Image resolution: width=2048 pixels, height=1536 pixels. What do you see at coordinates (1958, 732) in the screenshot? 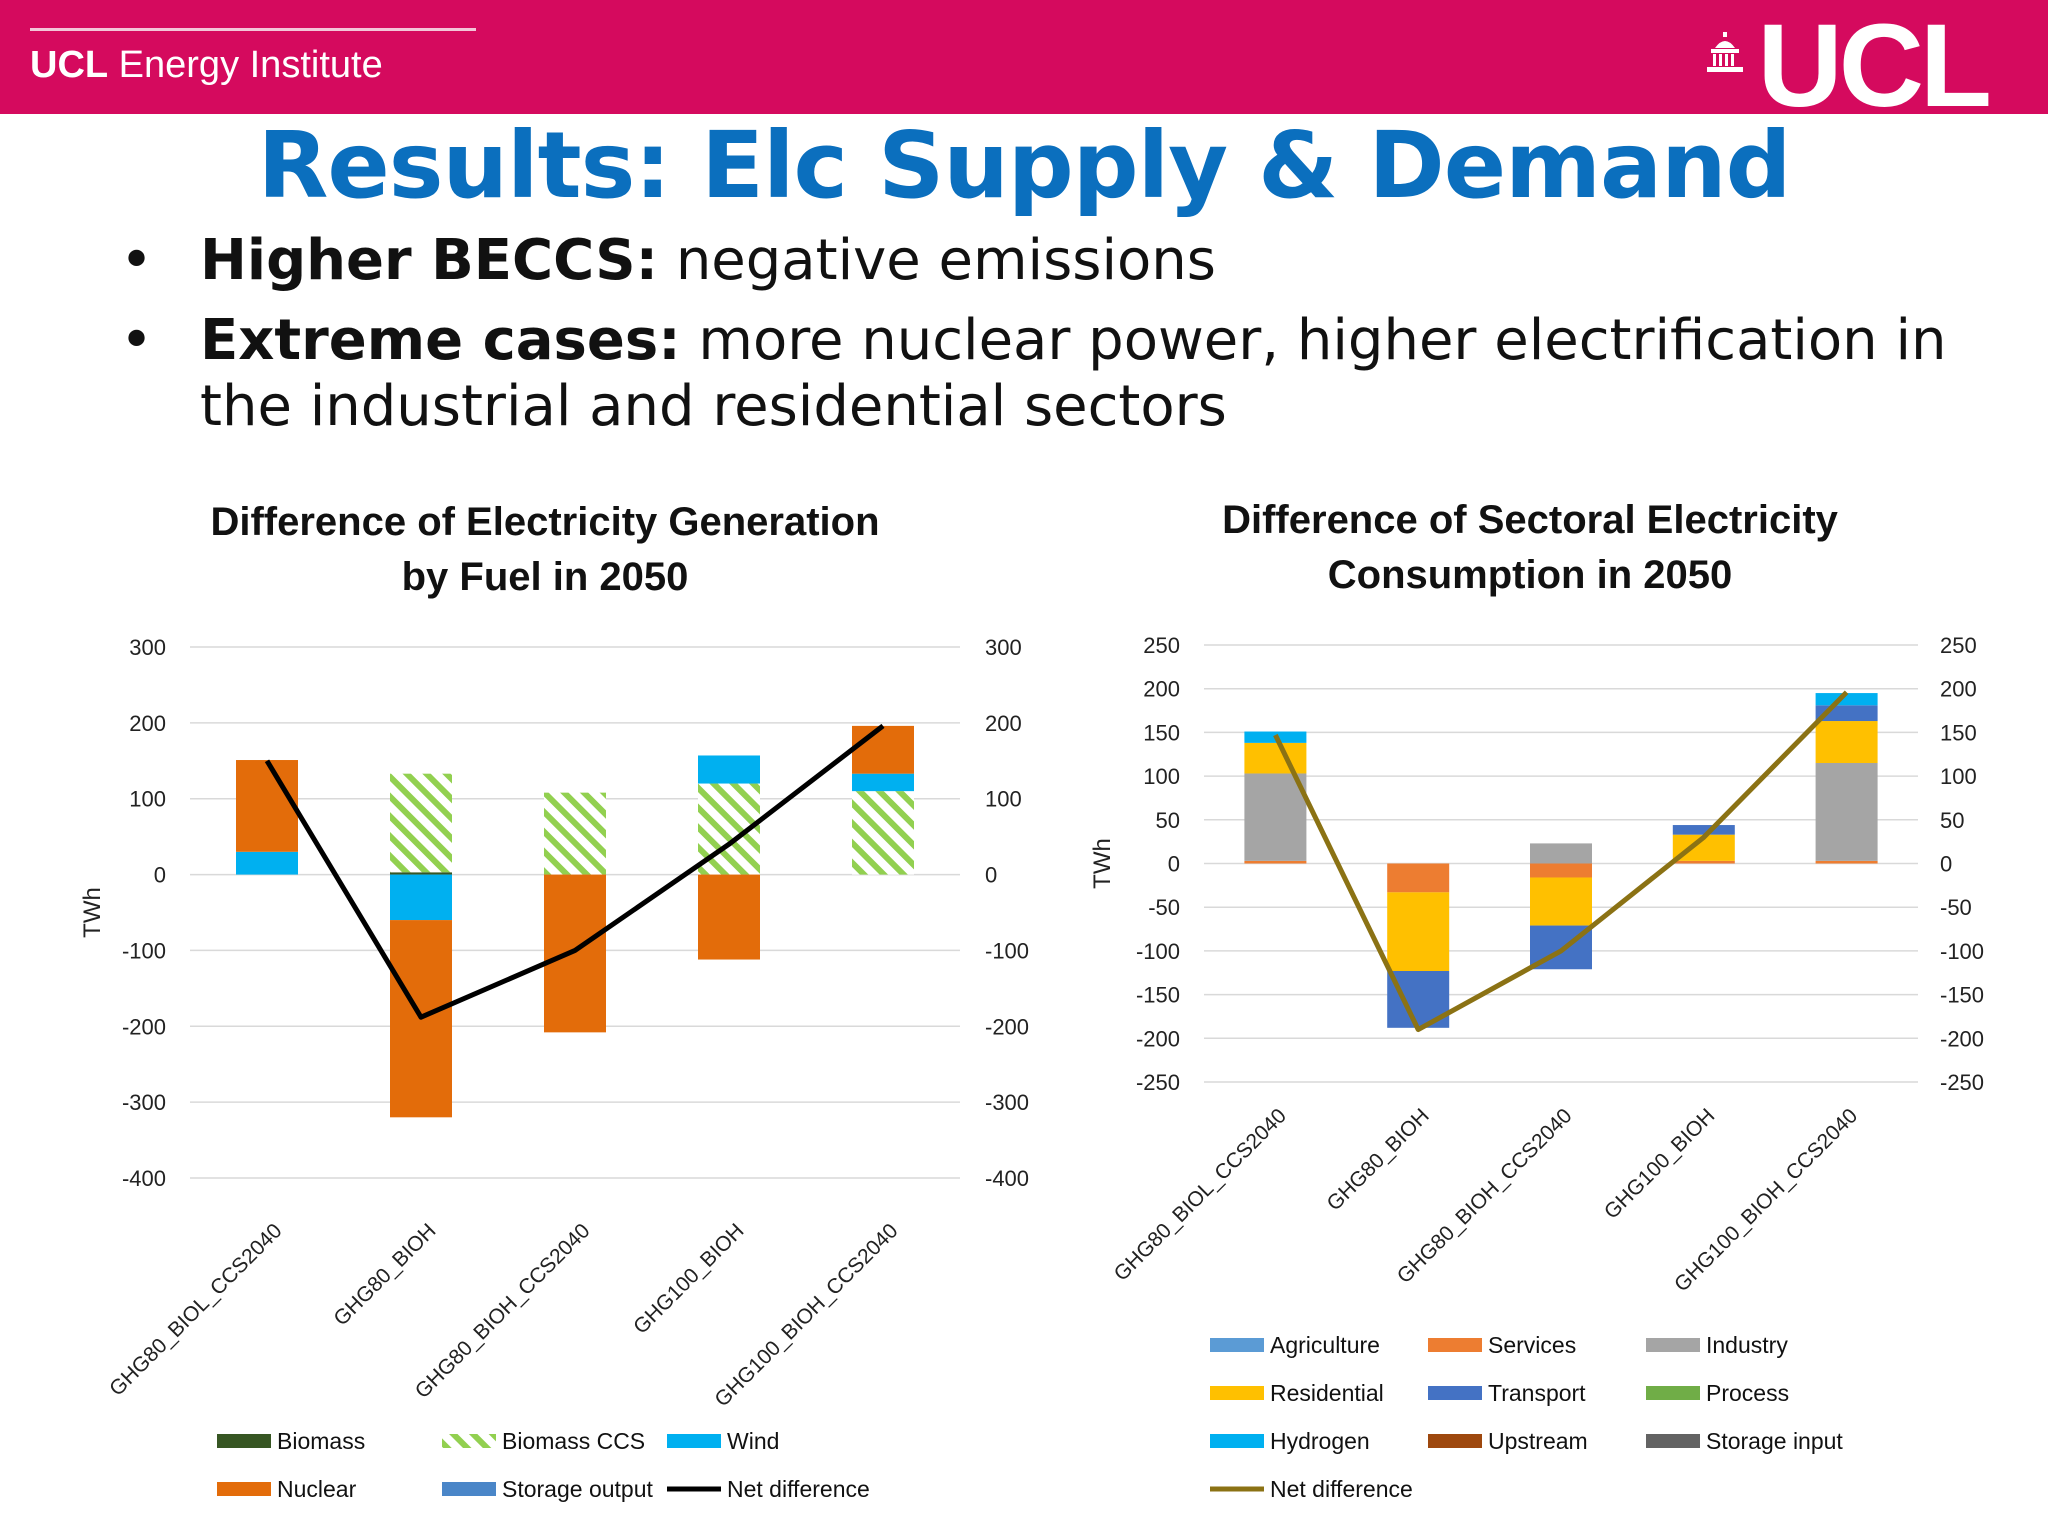
I see `y2-tick-label: 150` at bounding box center [1958, 732].